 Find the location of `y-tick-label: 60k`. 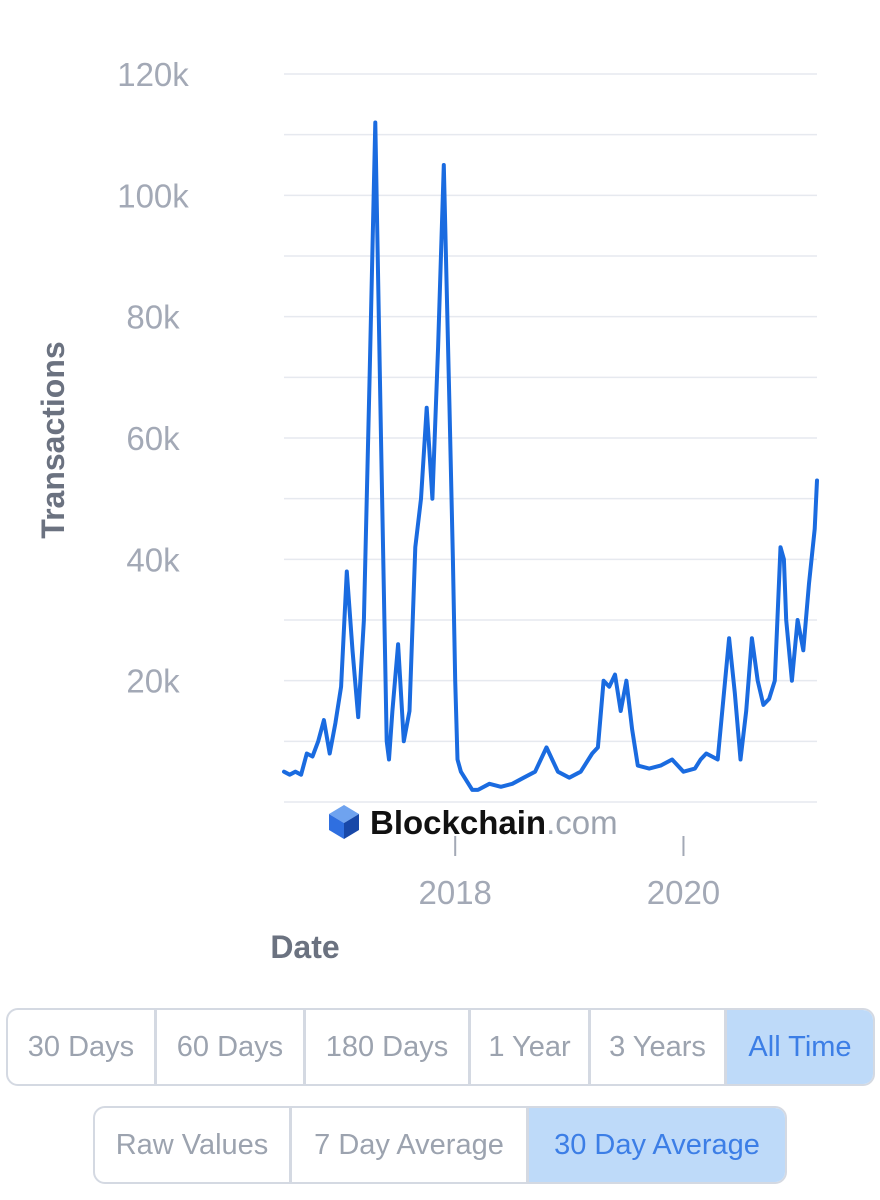

y-tick-label: 60k is located at coordinates (153, 438).